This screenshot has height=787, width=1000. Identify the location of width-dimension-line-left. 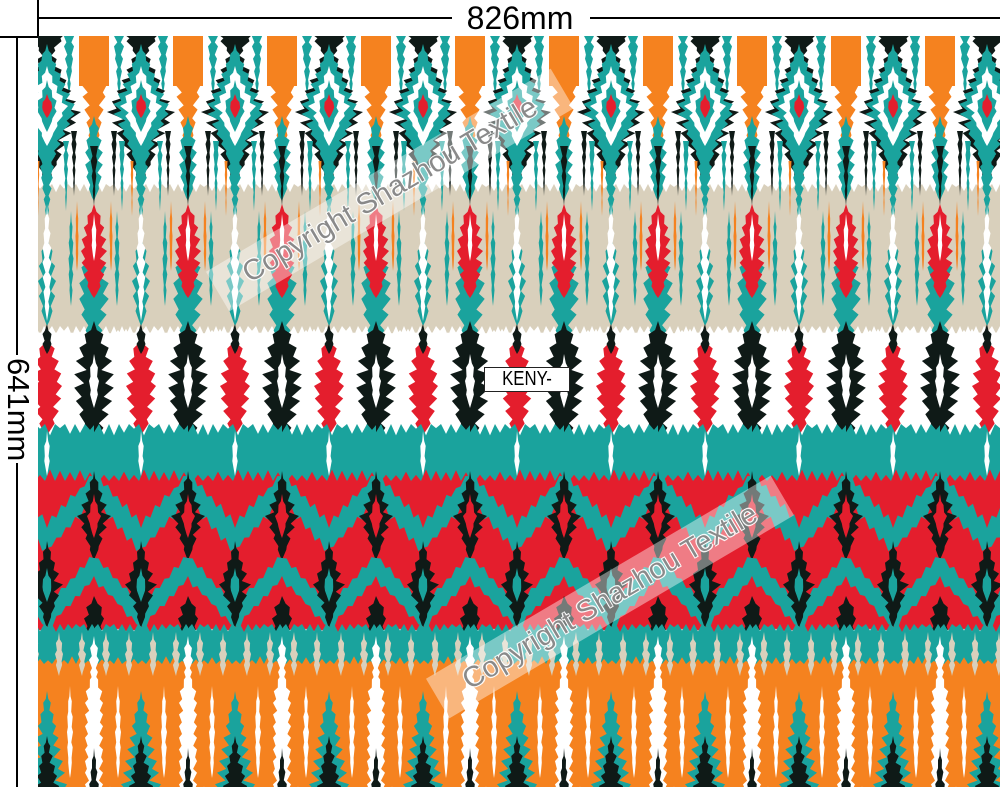
(245, 18).